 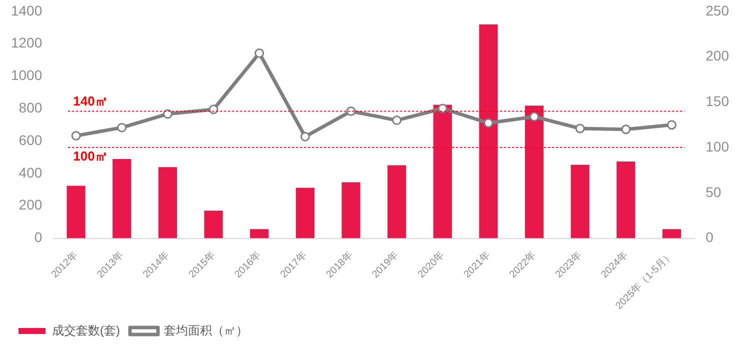 What do you see at coordinates (90, 156) in the screenshot?
I see `ref-line-label: 100㎡` at bounding box center [90, 156].